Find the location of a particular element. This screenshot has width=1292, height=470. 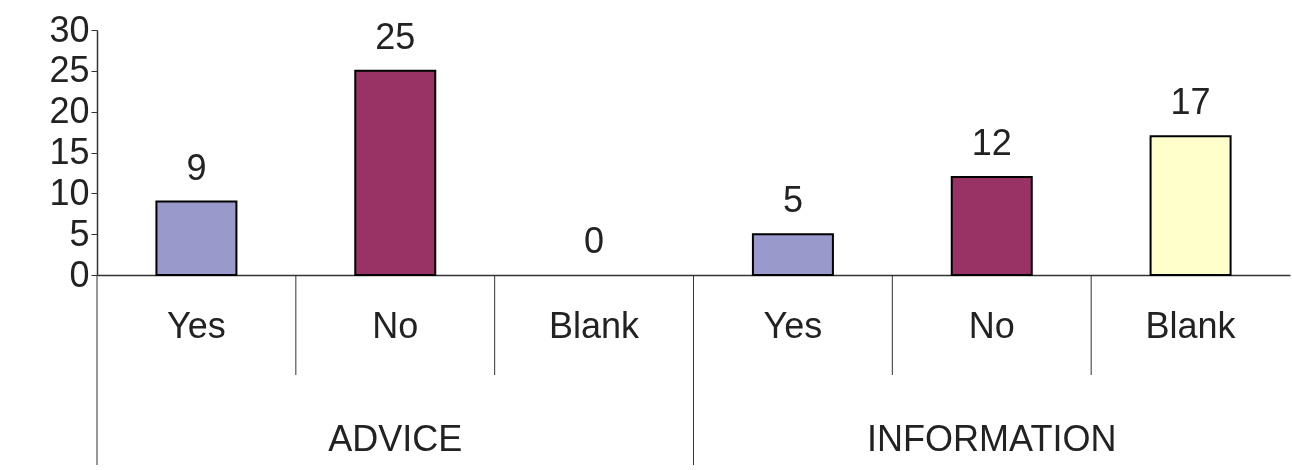

data-label: 5 is located at coordinates (792, 200).